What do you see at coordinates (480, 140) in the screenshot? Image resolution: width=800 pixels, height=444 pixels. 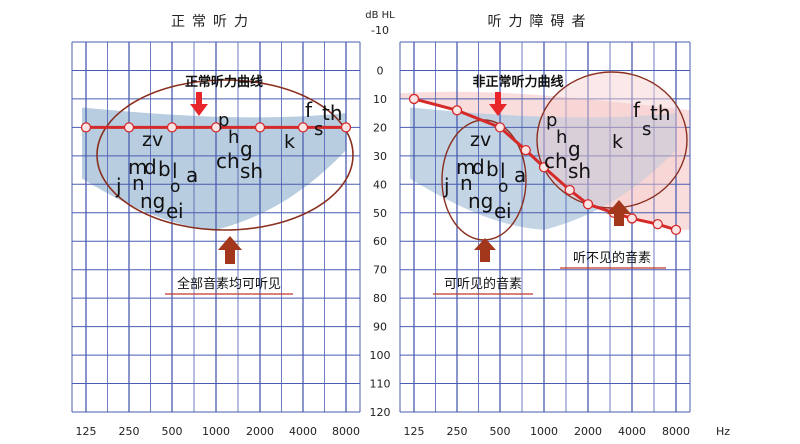 I see `right-phoneme-label: zv` at bounding box center [480, 140].